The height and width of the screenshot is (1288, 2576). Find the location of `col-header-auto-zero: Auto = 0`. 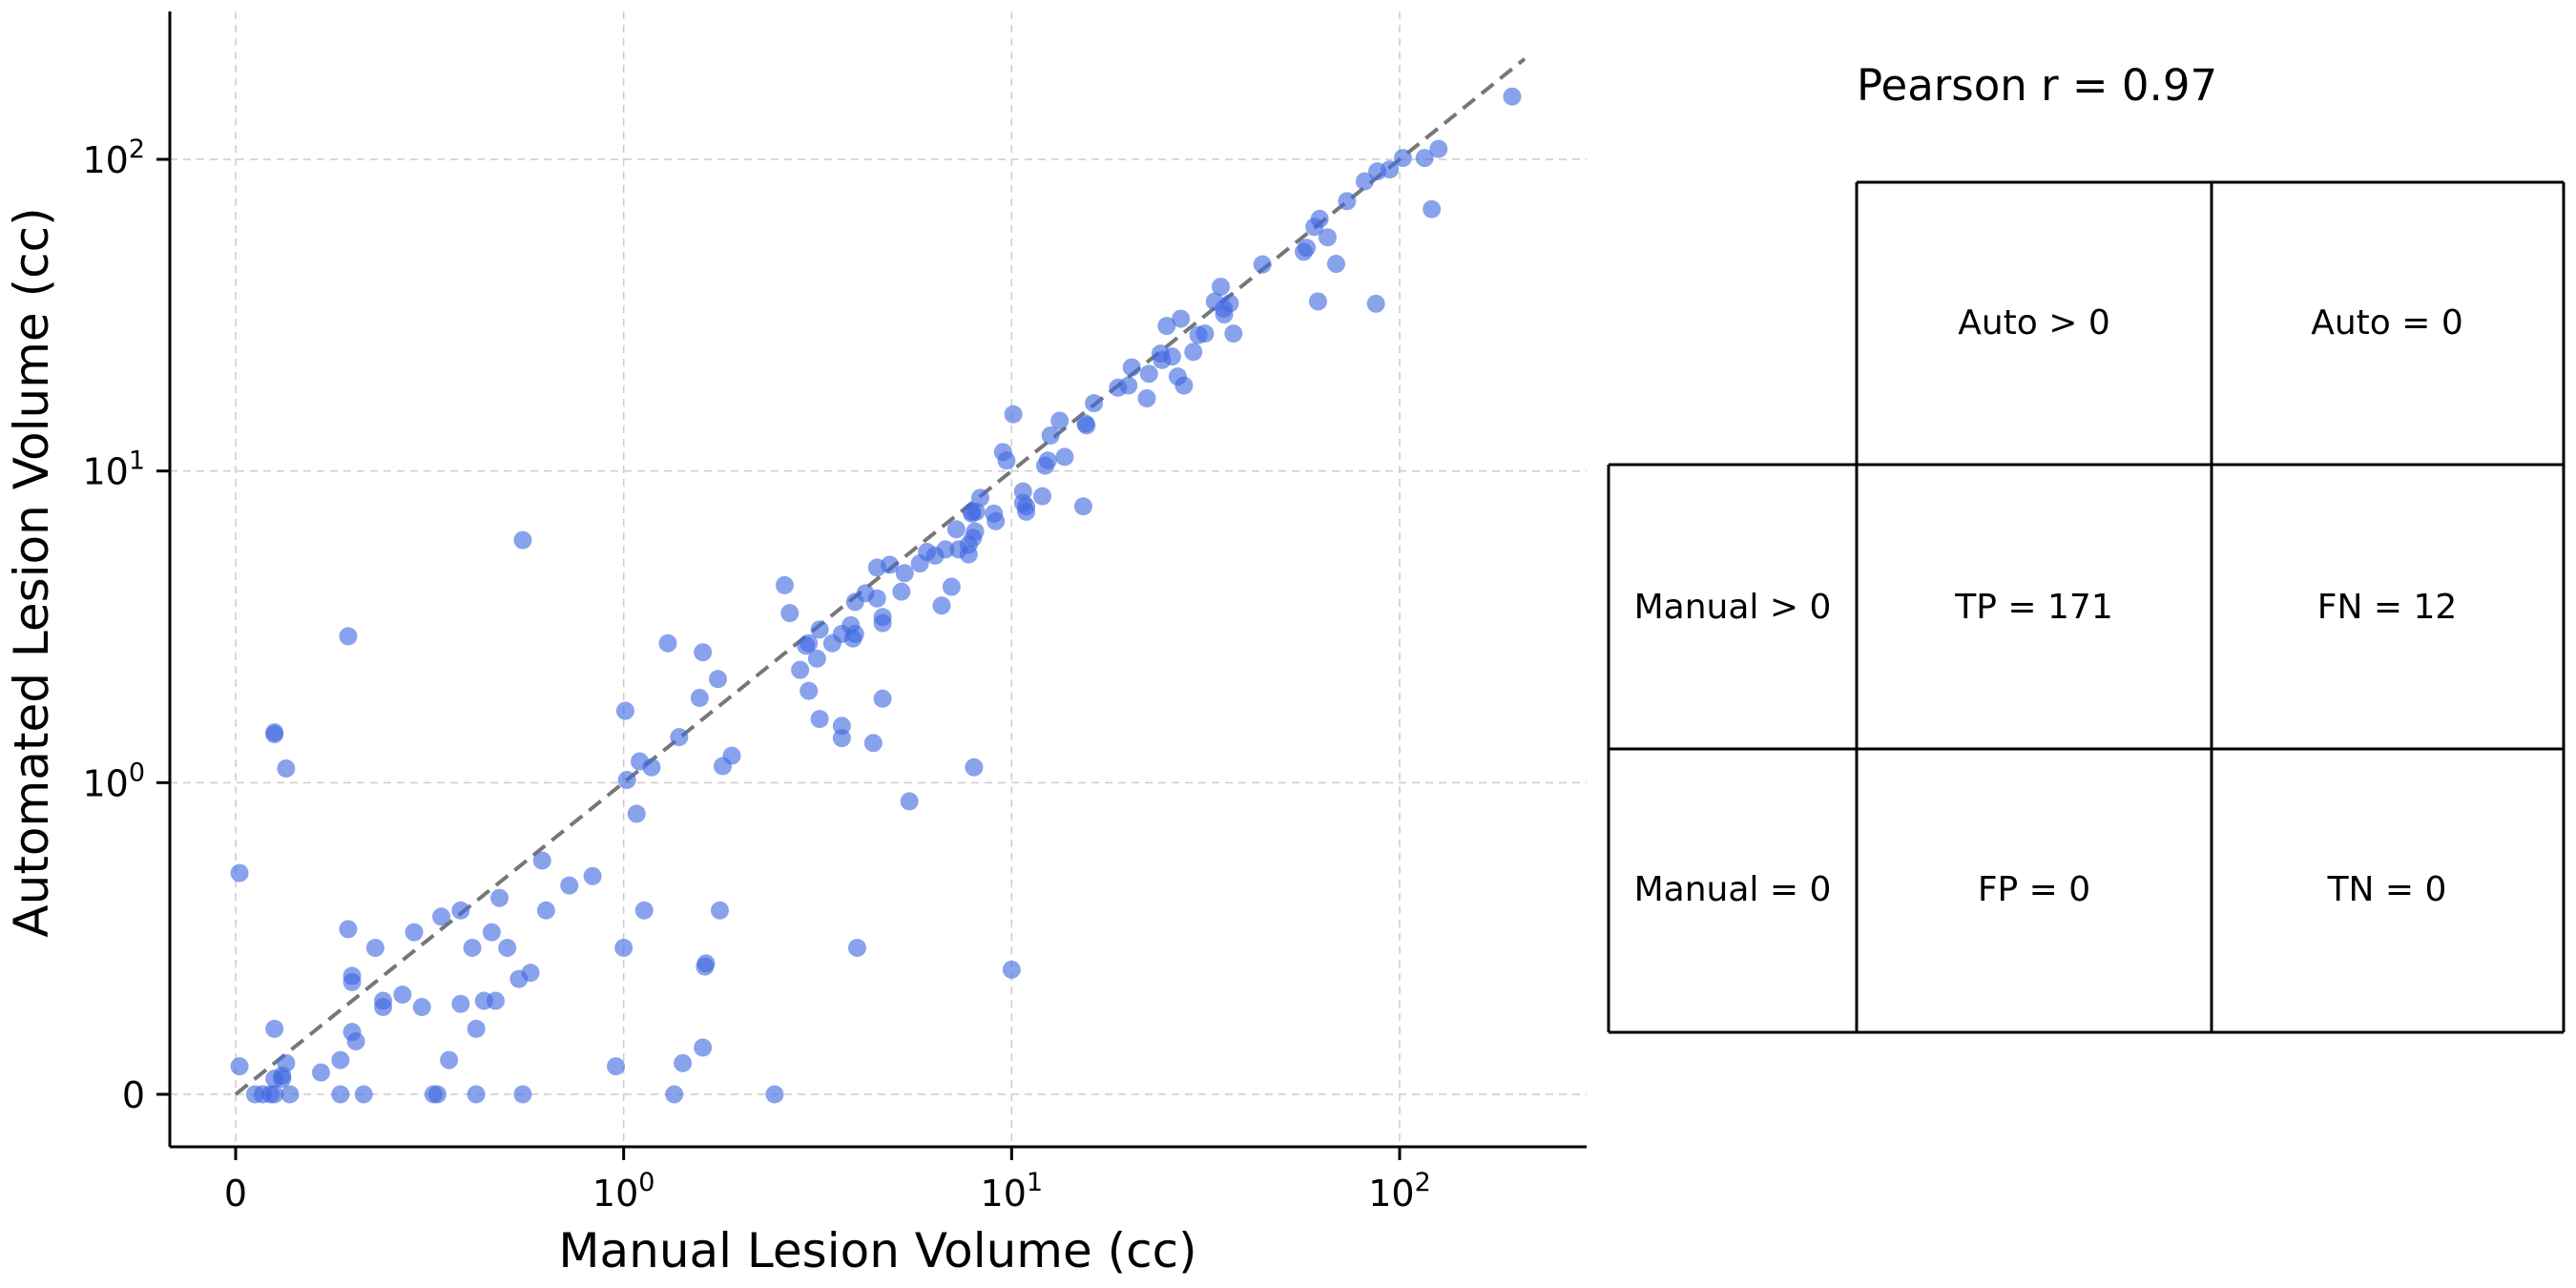

col-header-auto-zero: Auto = 0 is located at coordinates (2387, 323).